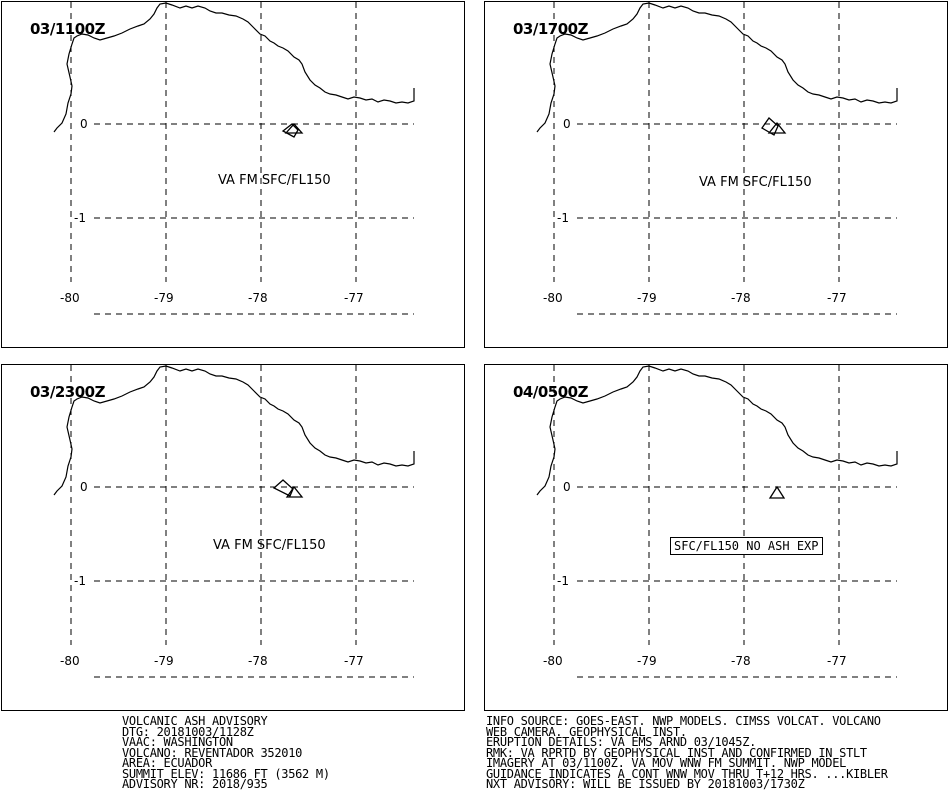  Describe the element at coordinates (195, 721) in the screenshot. I see `advisory-line: VOLCANIC ASH ADVISORY` at that location.